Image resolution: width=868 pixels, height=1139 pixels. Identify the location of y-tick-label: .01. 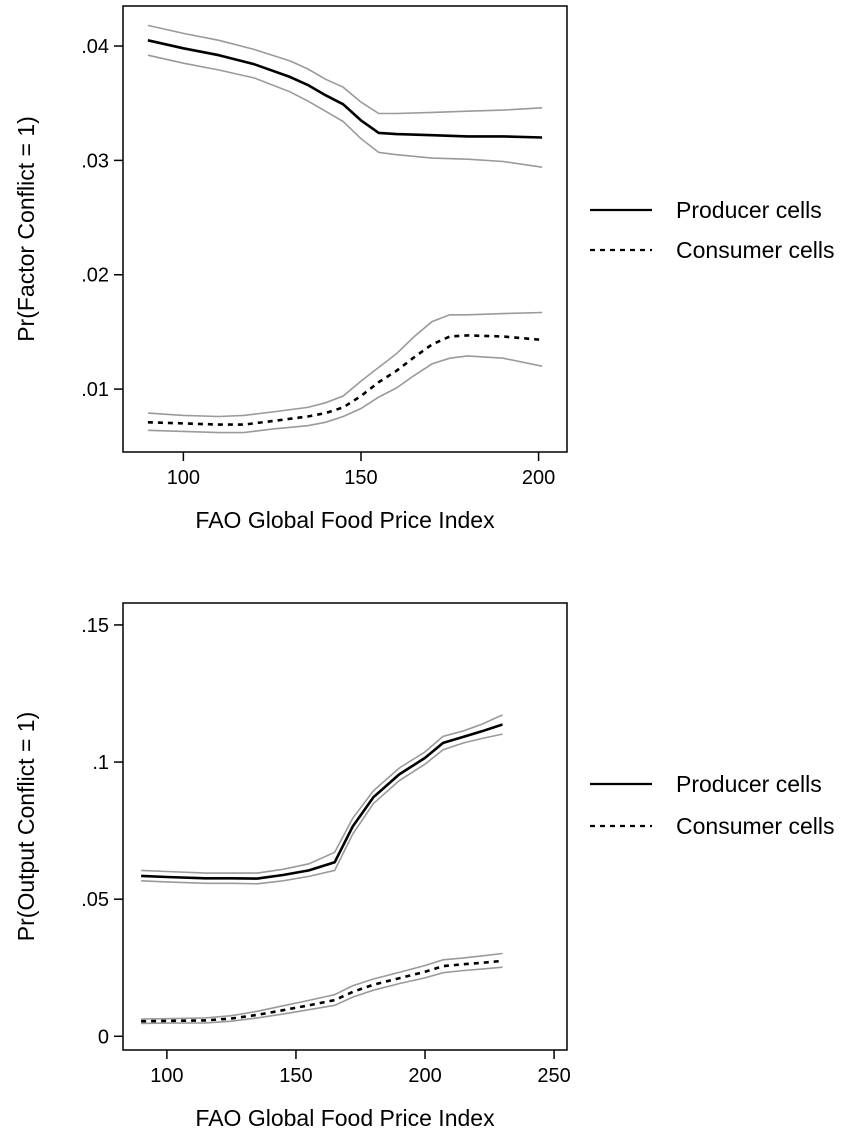
(95, 390).